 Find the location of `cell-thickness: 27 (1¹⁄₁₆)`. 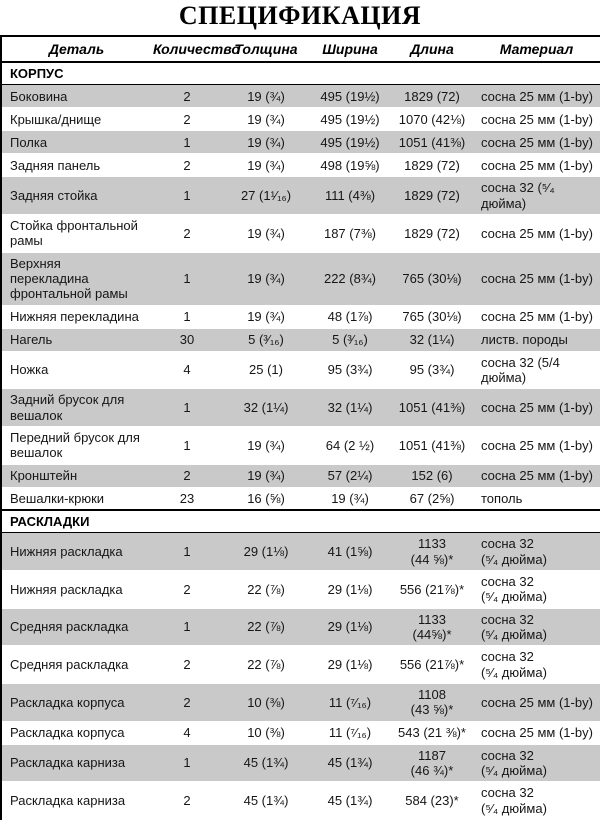

cell-thickness: 27 (1¹⁄₁₆) is located at coordinates (266, 195).